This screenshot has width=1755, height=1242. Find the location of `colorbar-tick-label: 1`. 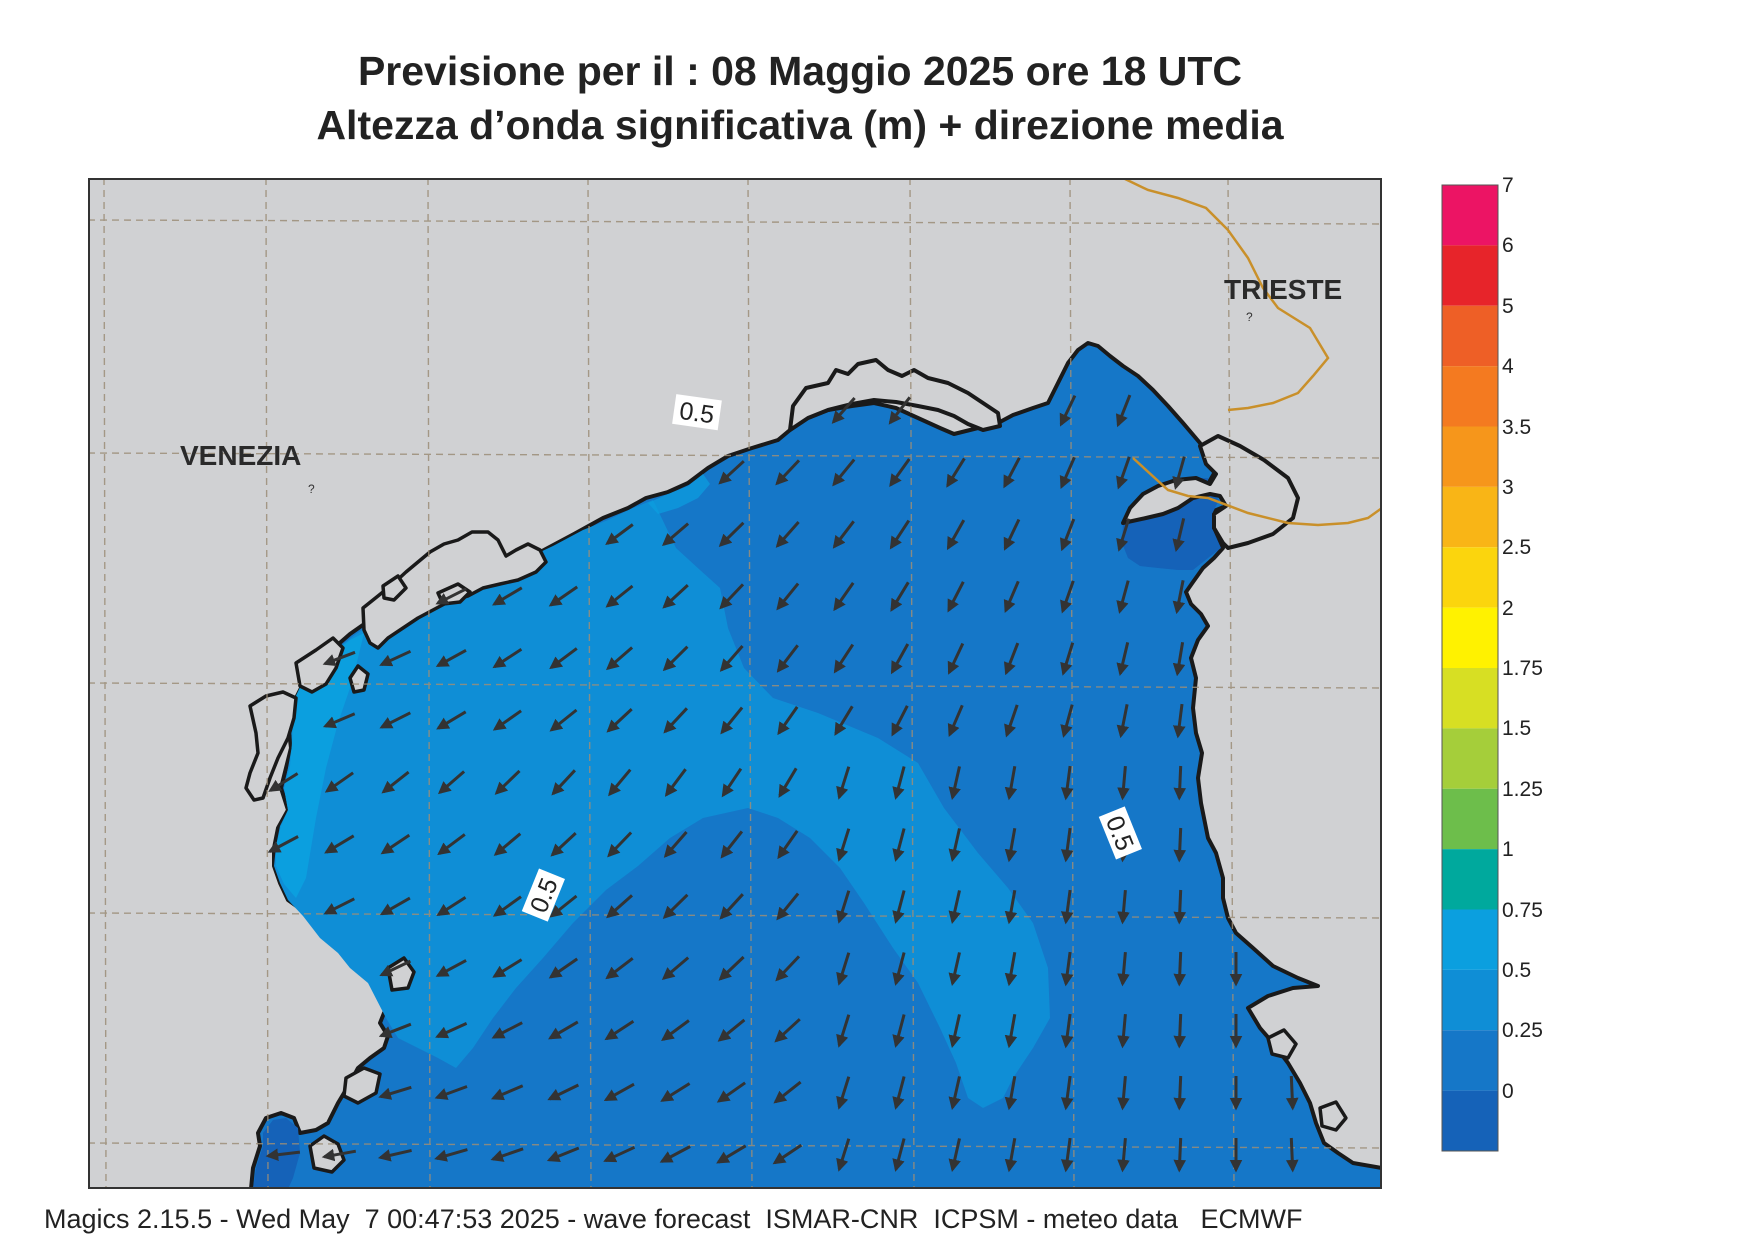

colorbar-tick-label: 1 is located at coordinates (1508, 850).